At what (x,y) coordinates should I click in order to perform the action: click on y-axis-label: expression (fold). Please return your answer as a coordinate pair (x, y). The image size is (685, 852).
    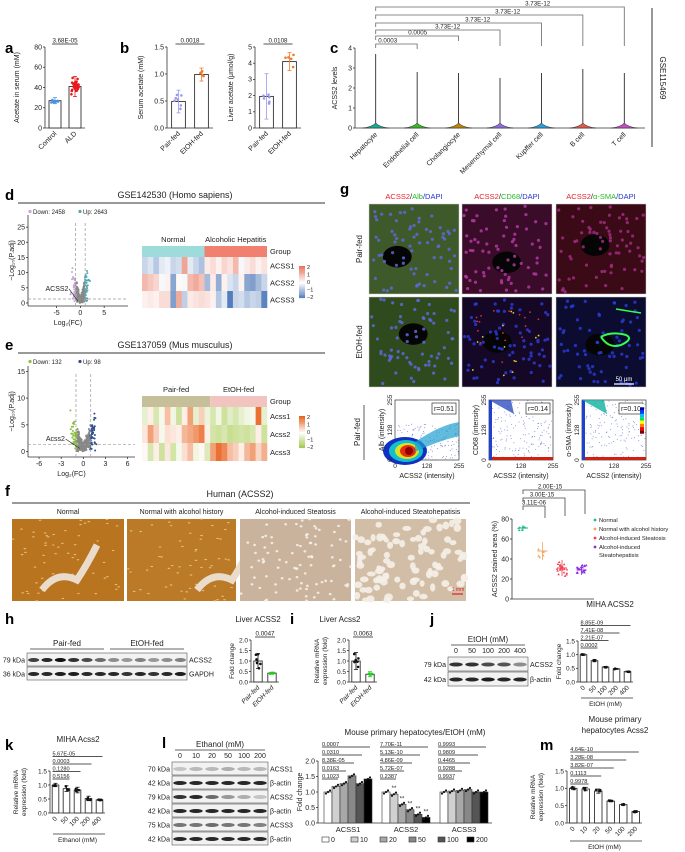
    Looking at the image, I should click on (24, 792).